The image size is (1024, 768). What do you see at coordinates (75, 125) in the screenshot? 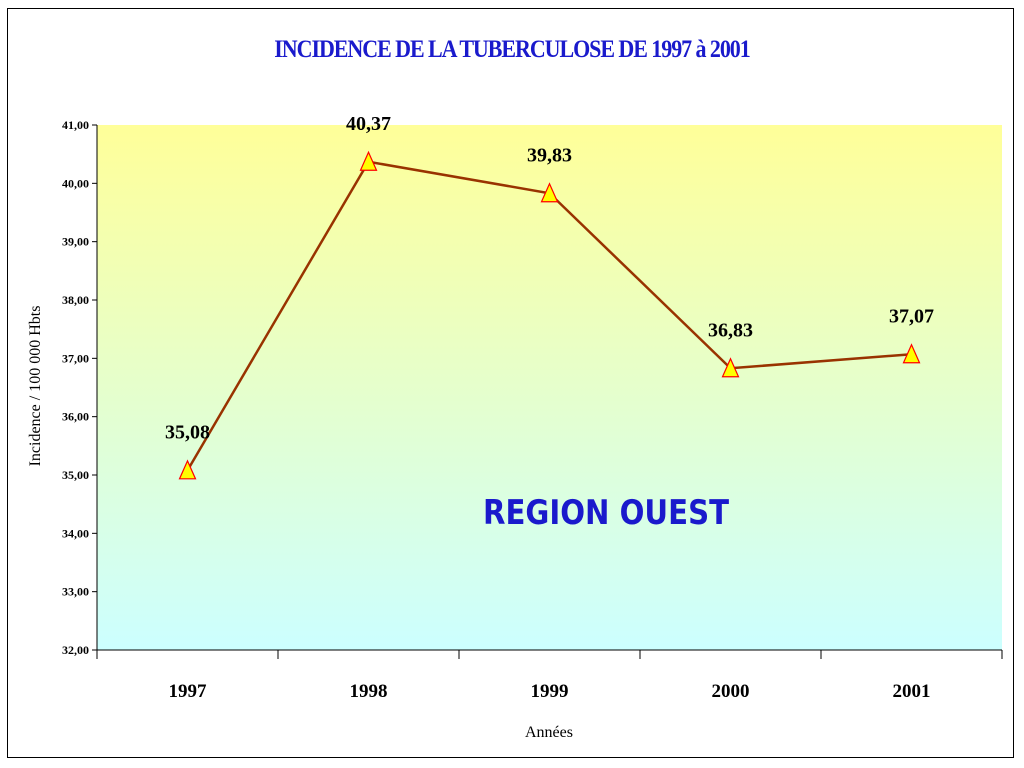
I see `y-tick-label: 41,00` at bounding box center [75, 125].